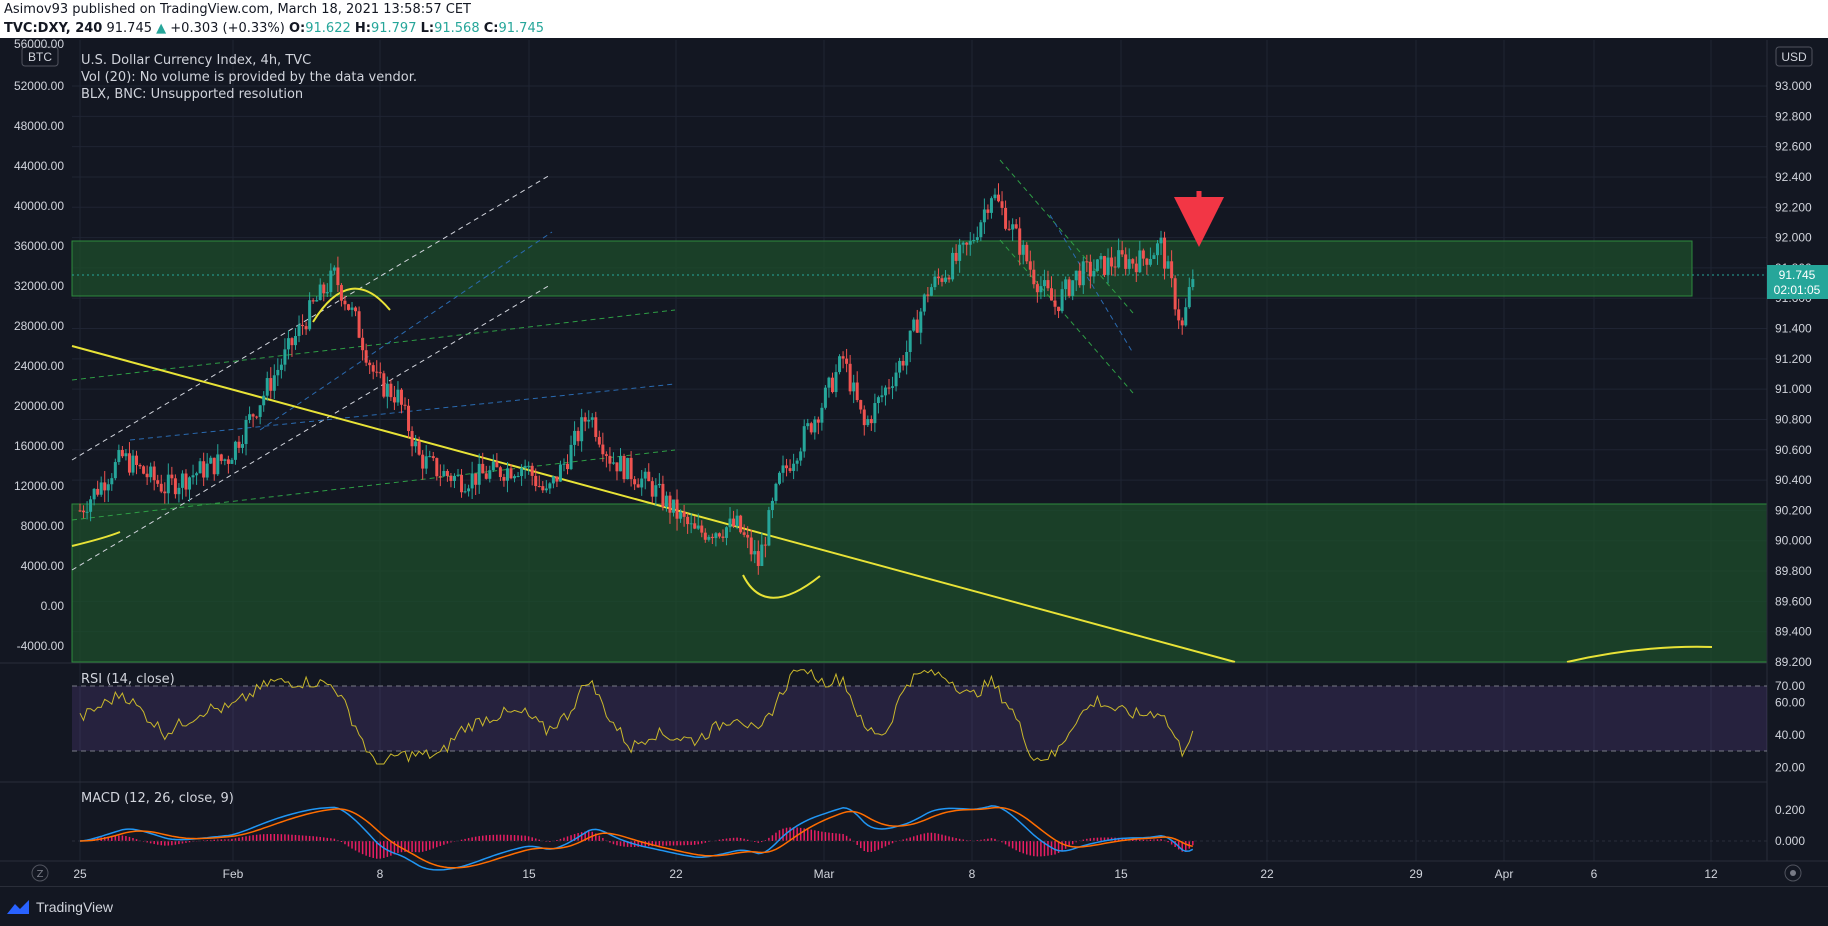 Image resolution: width=1828 pixels, height=926 pixels. I want to click on gear-icon-center, so click(1793, 873).